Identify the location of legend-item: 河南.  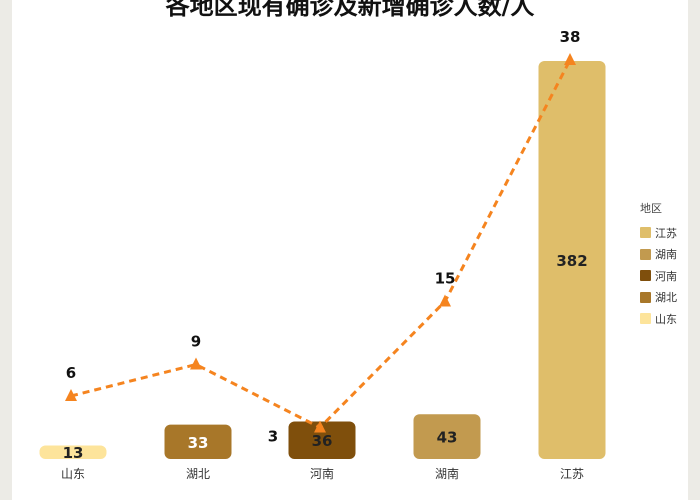
(658, 276).